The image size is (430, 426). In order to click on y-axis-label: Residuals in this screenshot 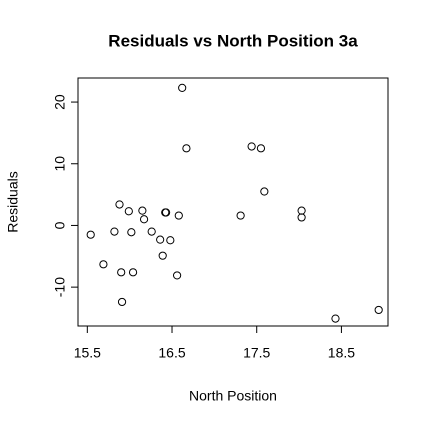, I will do `click(13, 201)`.